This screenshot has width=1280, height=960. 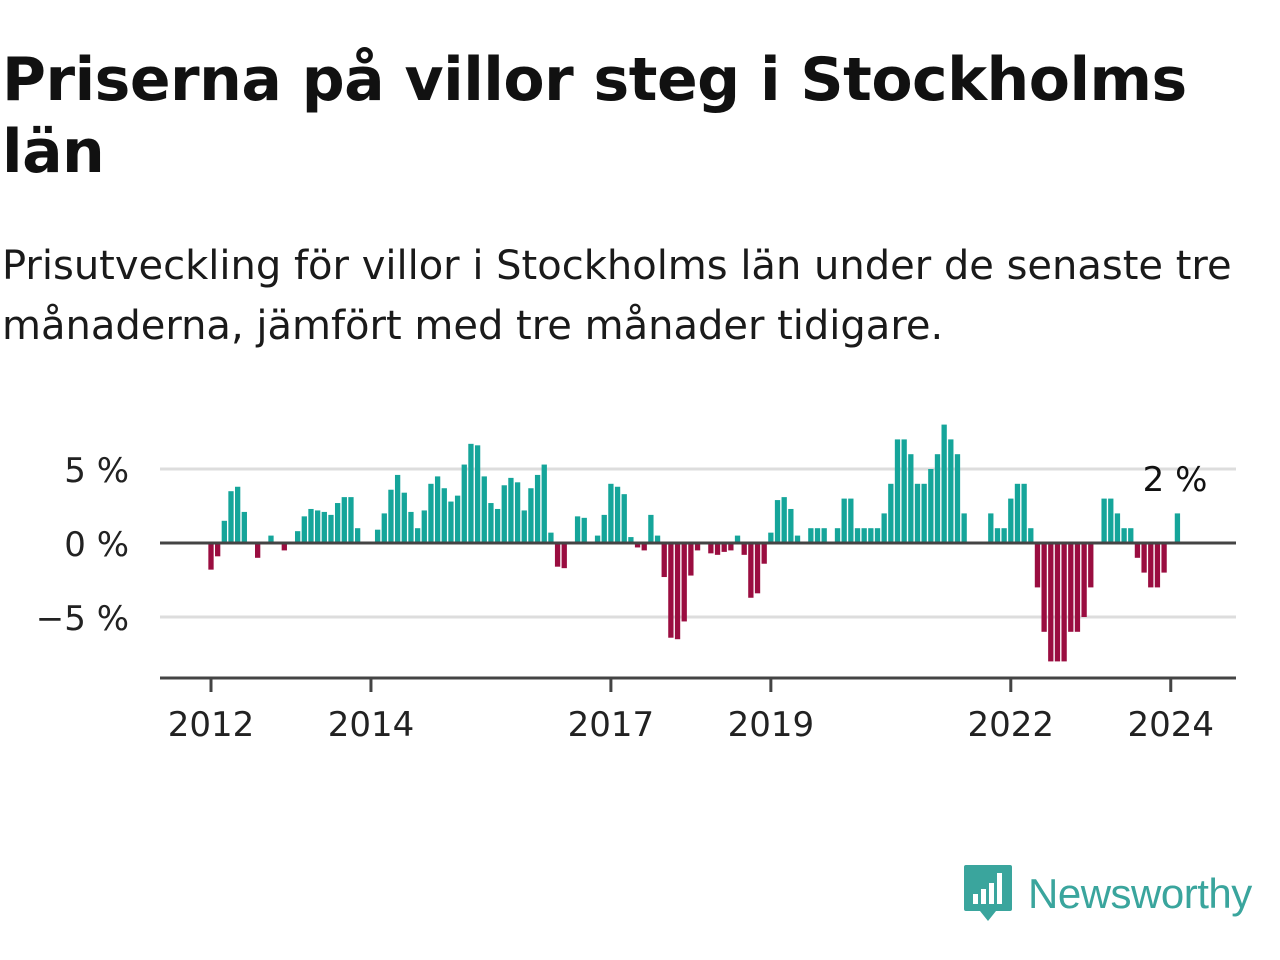 What do you see at coordinates (594, 116) in the screenshot?
I see `chart-title: Priserna på villor steg i Stockholms län` at bounding box center [594, 116].